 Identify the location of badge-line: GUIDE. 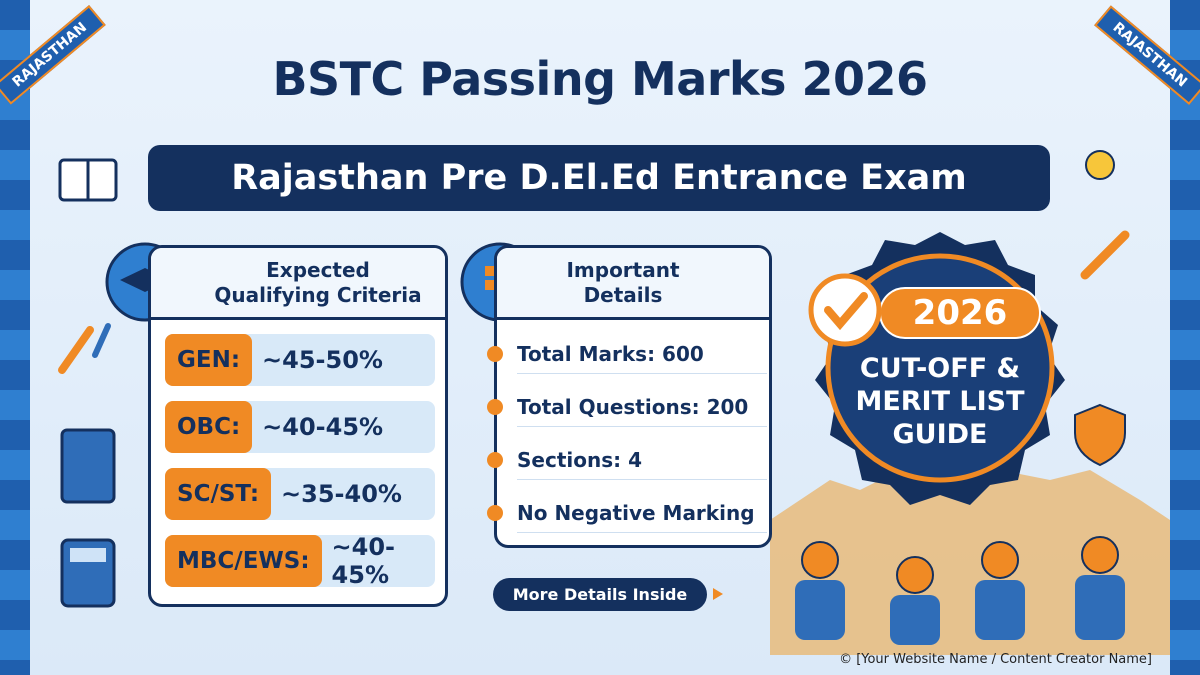
(940, 434).